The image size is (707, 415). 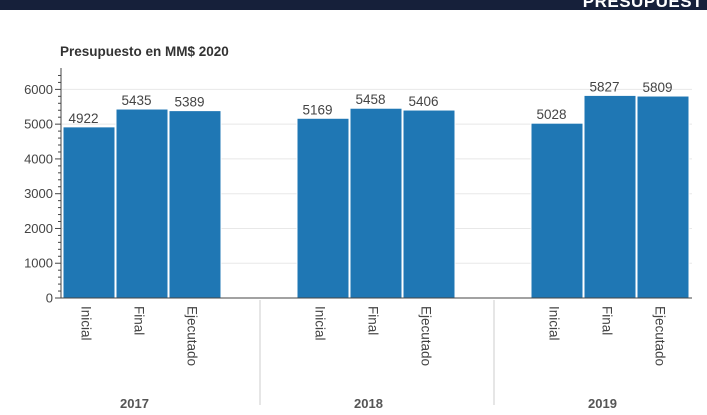 I want to click on bar-value-label: 5827, so click(x=604, y=86).